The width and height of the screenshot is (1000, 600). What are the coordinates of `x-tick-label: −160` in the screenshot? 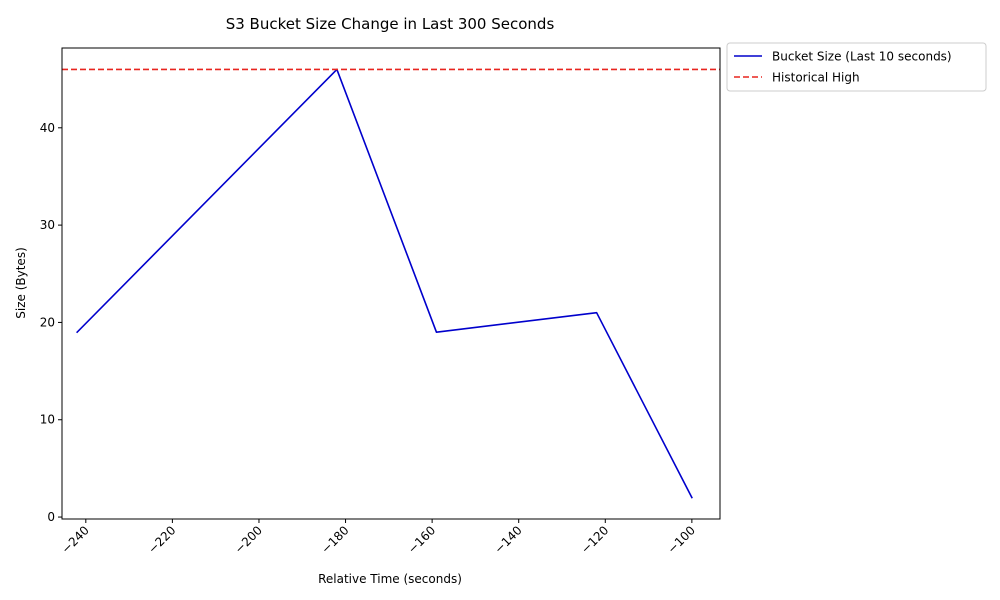 It's located at (421, 539).